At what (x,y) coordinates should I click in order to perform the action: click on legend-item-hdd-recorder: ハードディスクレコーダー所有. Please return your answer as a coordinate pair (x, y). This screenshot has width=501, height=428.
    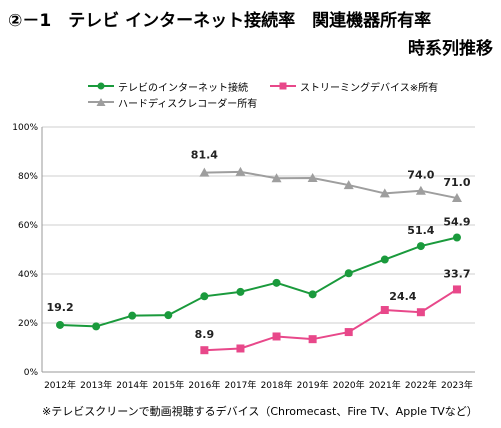
    Looking at the image, I should click on (263, 102).